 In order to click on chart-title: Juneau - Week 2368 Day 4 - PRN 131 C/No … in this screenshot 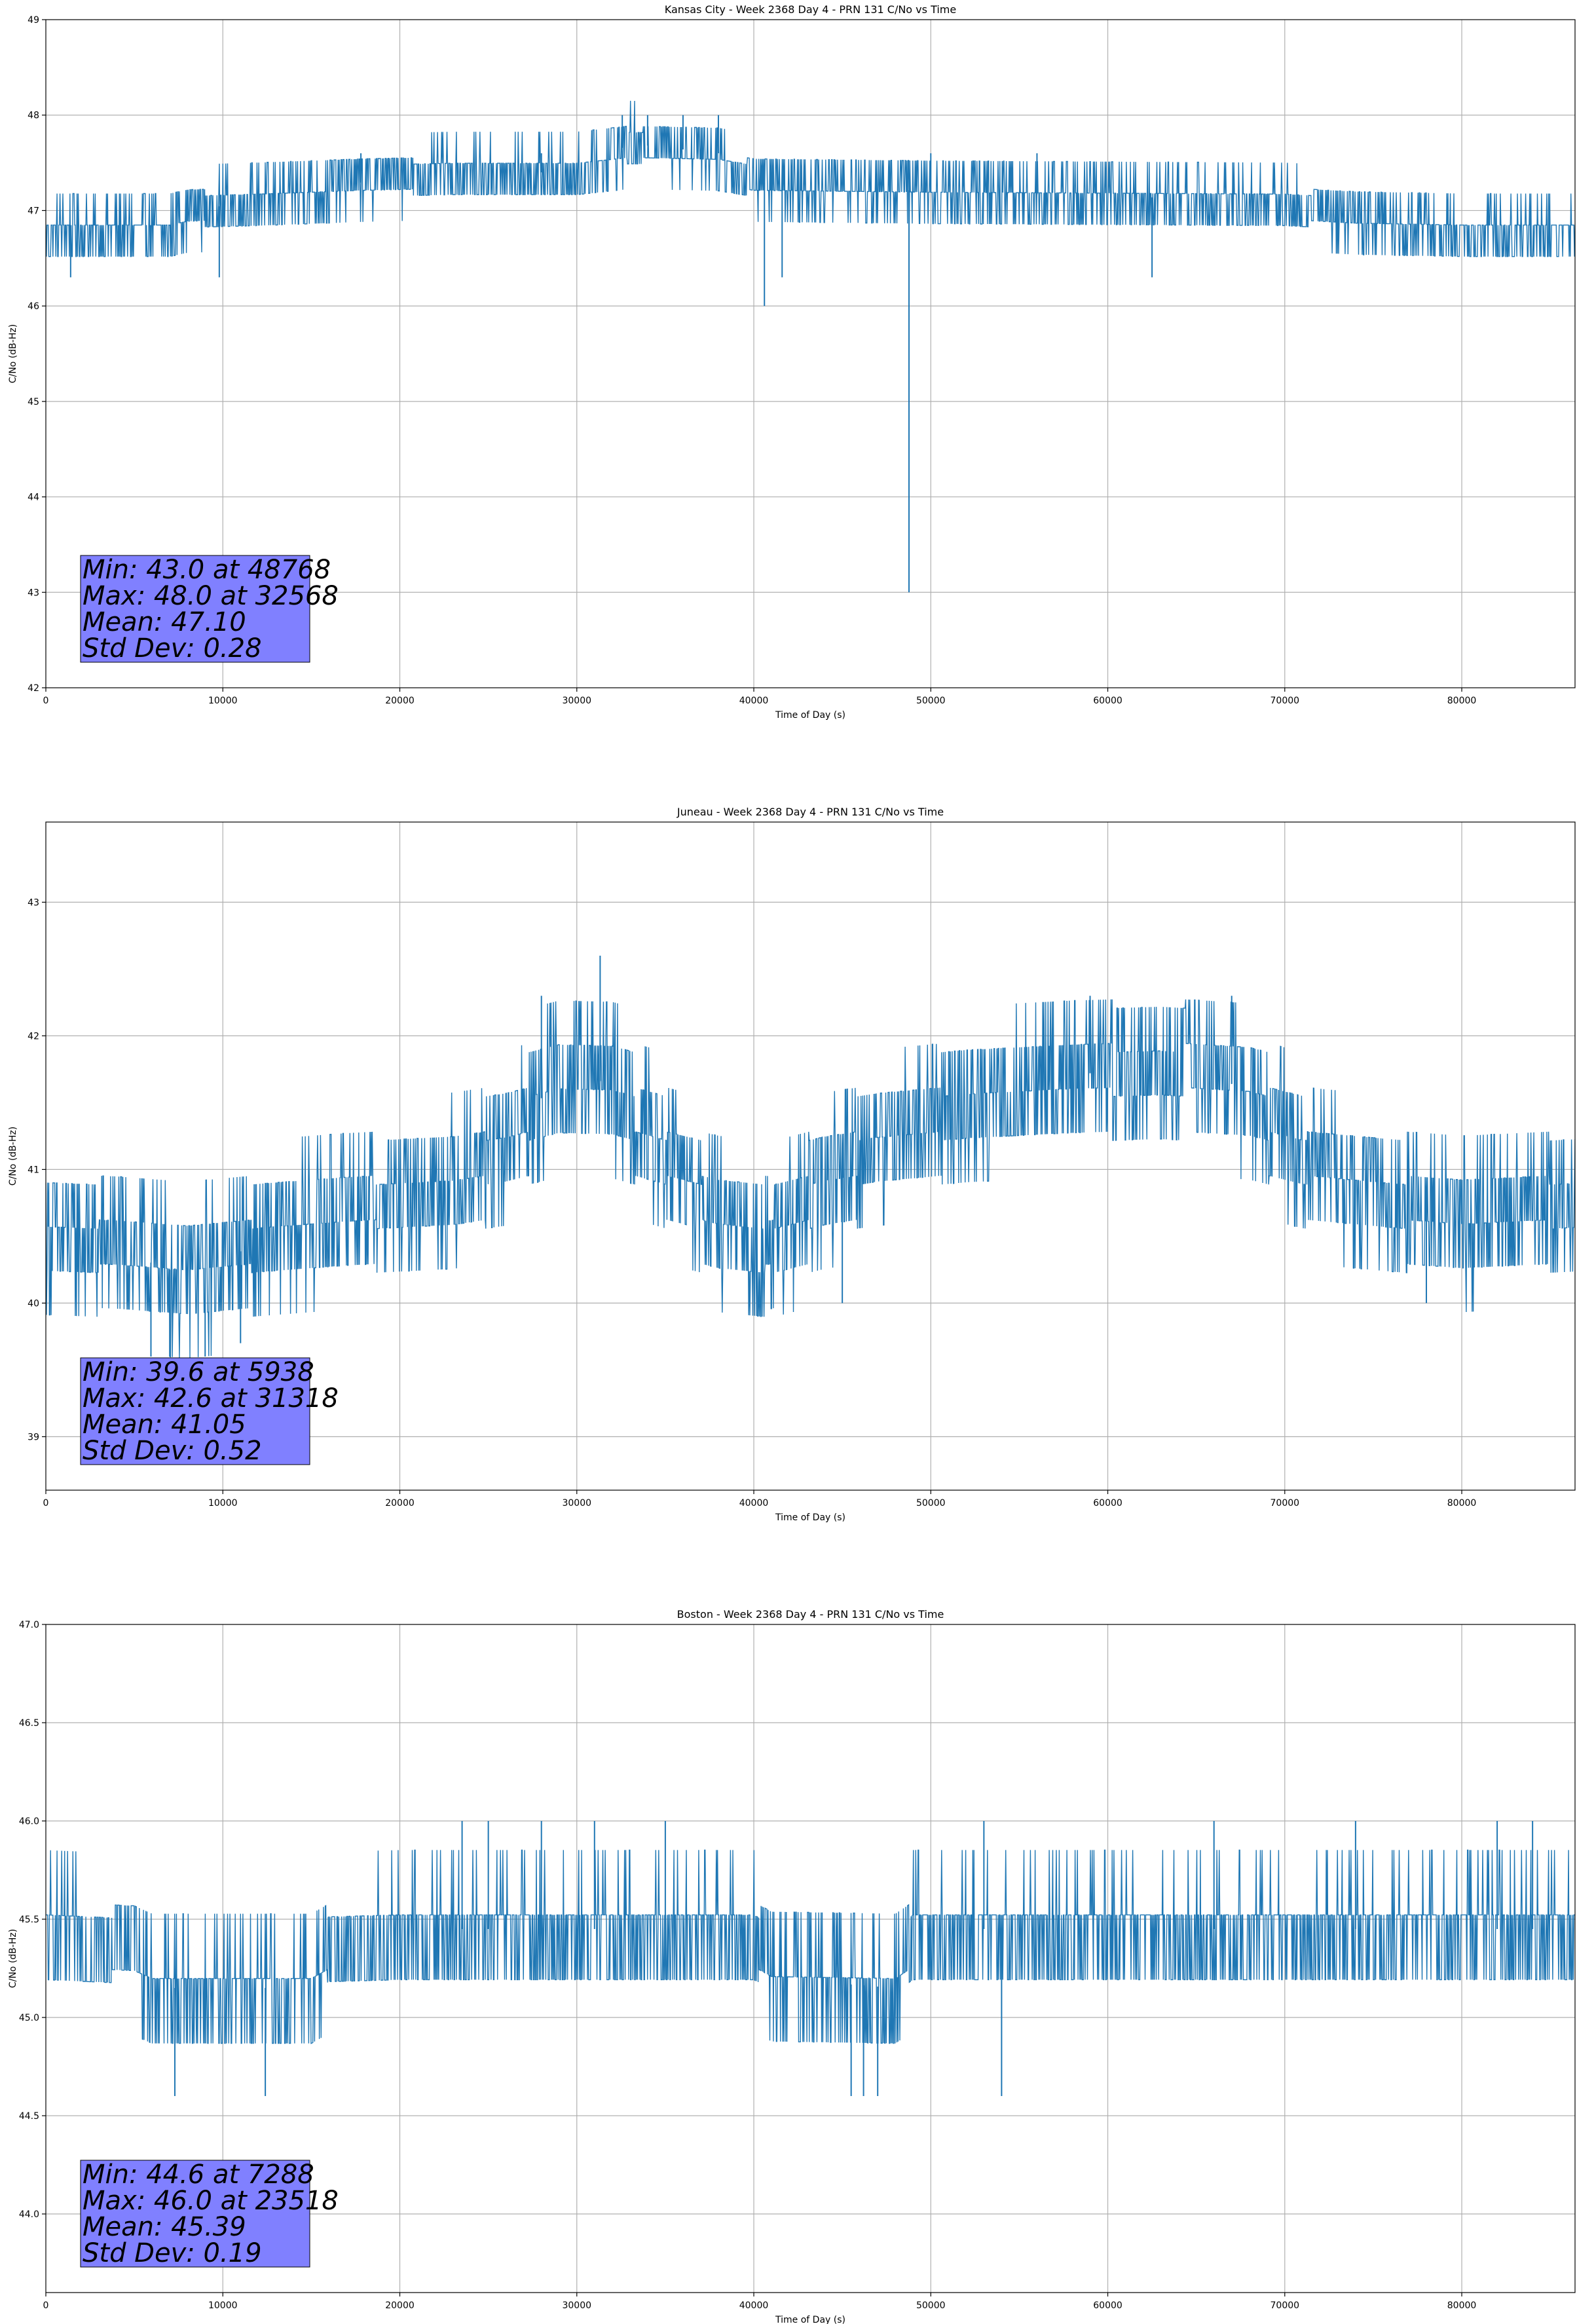, I will do `click(810, 812)`.